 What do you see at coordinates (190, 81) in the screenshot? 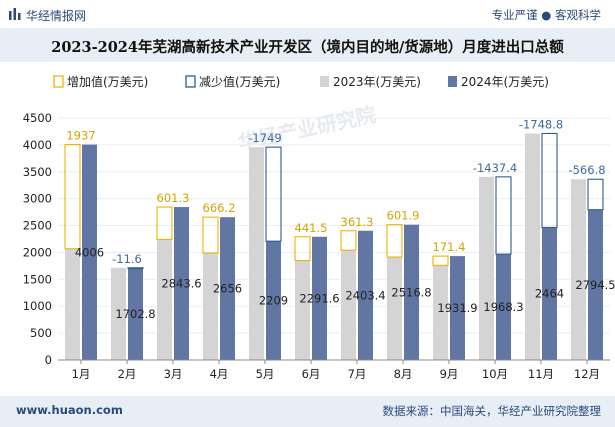
I see `legend-decrease-swatch` at bounding box center [190, 81].